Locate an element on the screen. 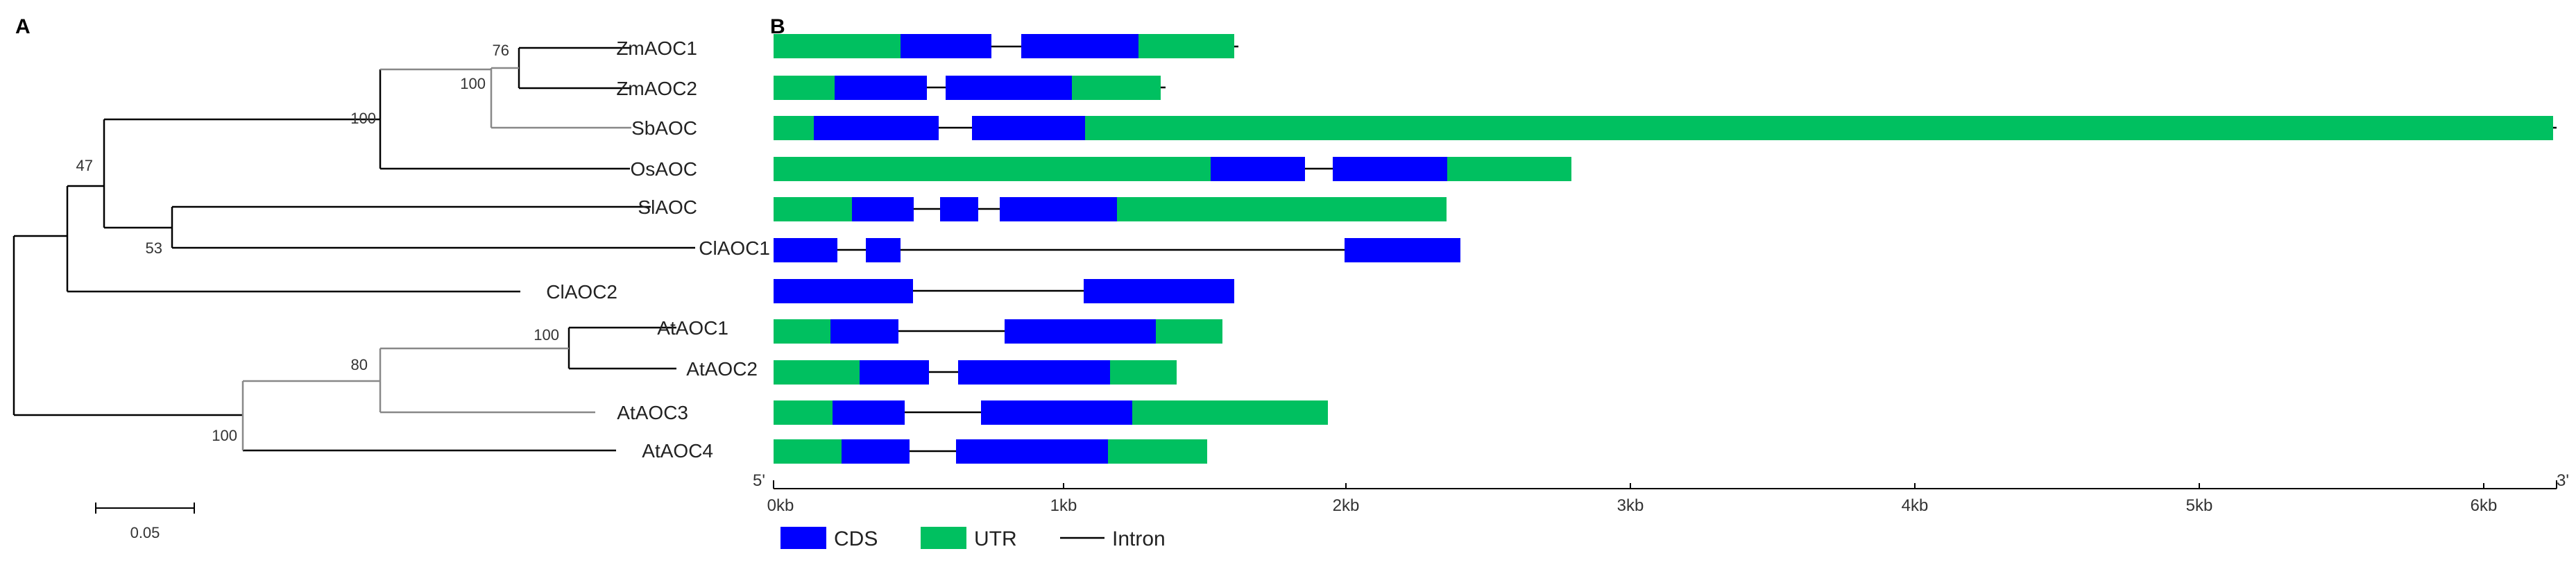  axis-tick-label: 6kb is located at coordinates (2484, 506).